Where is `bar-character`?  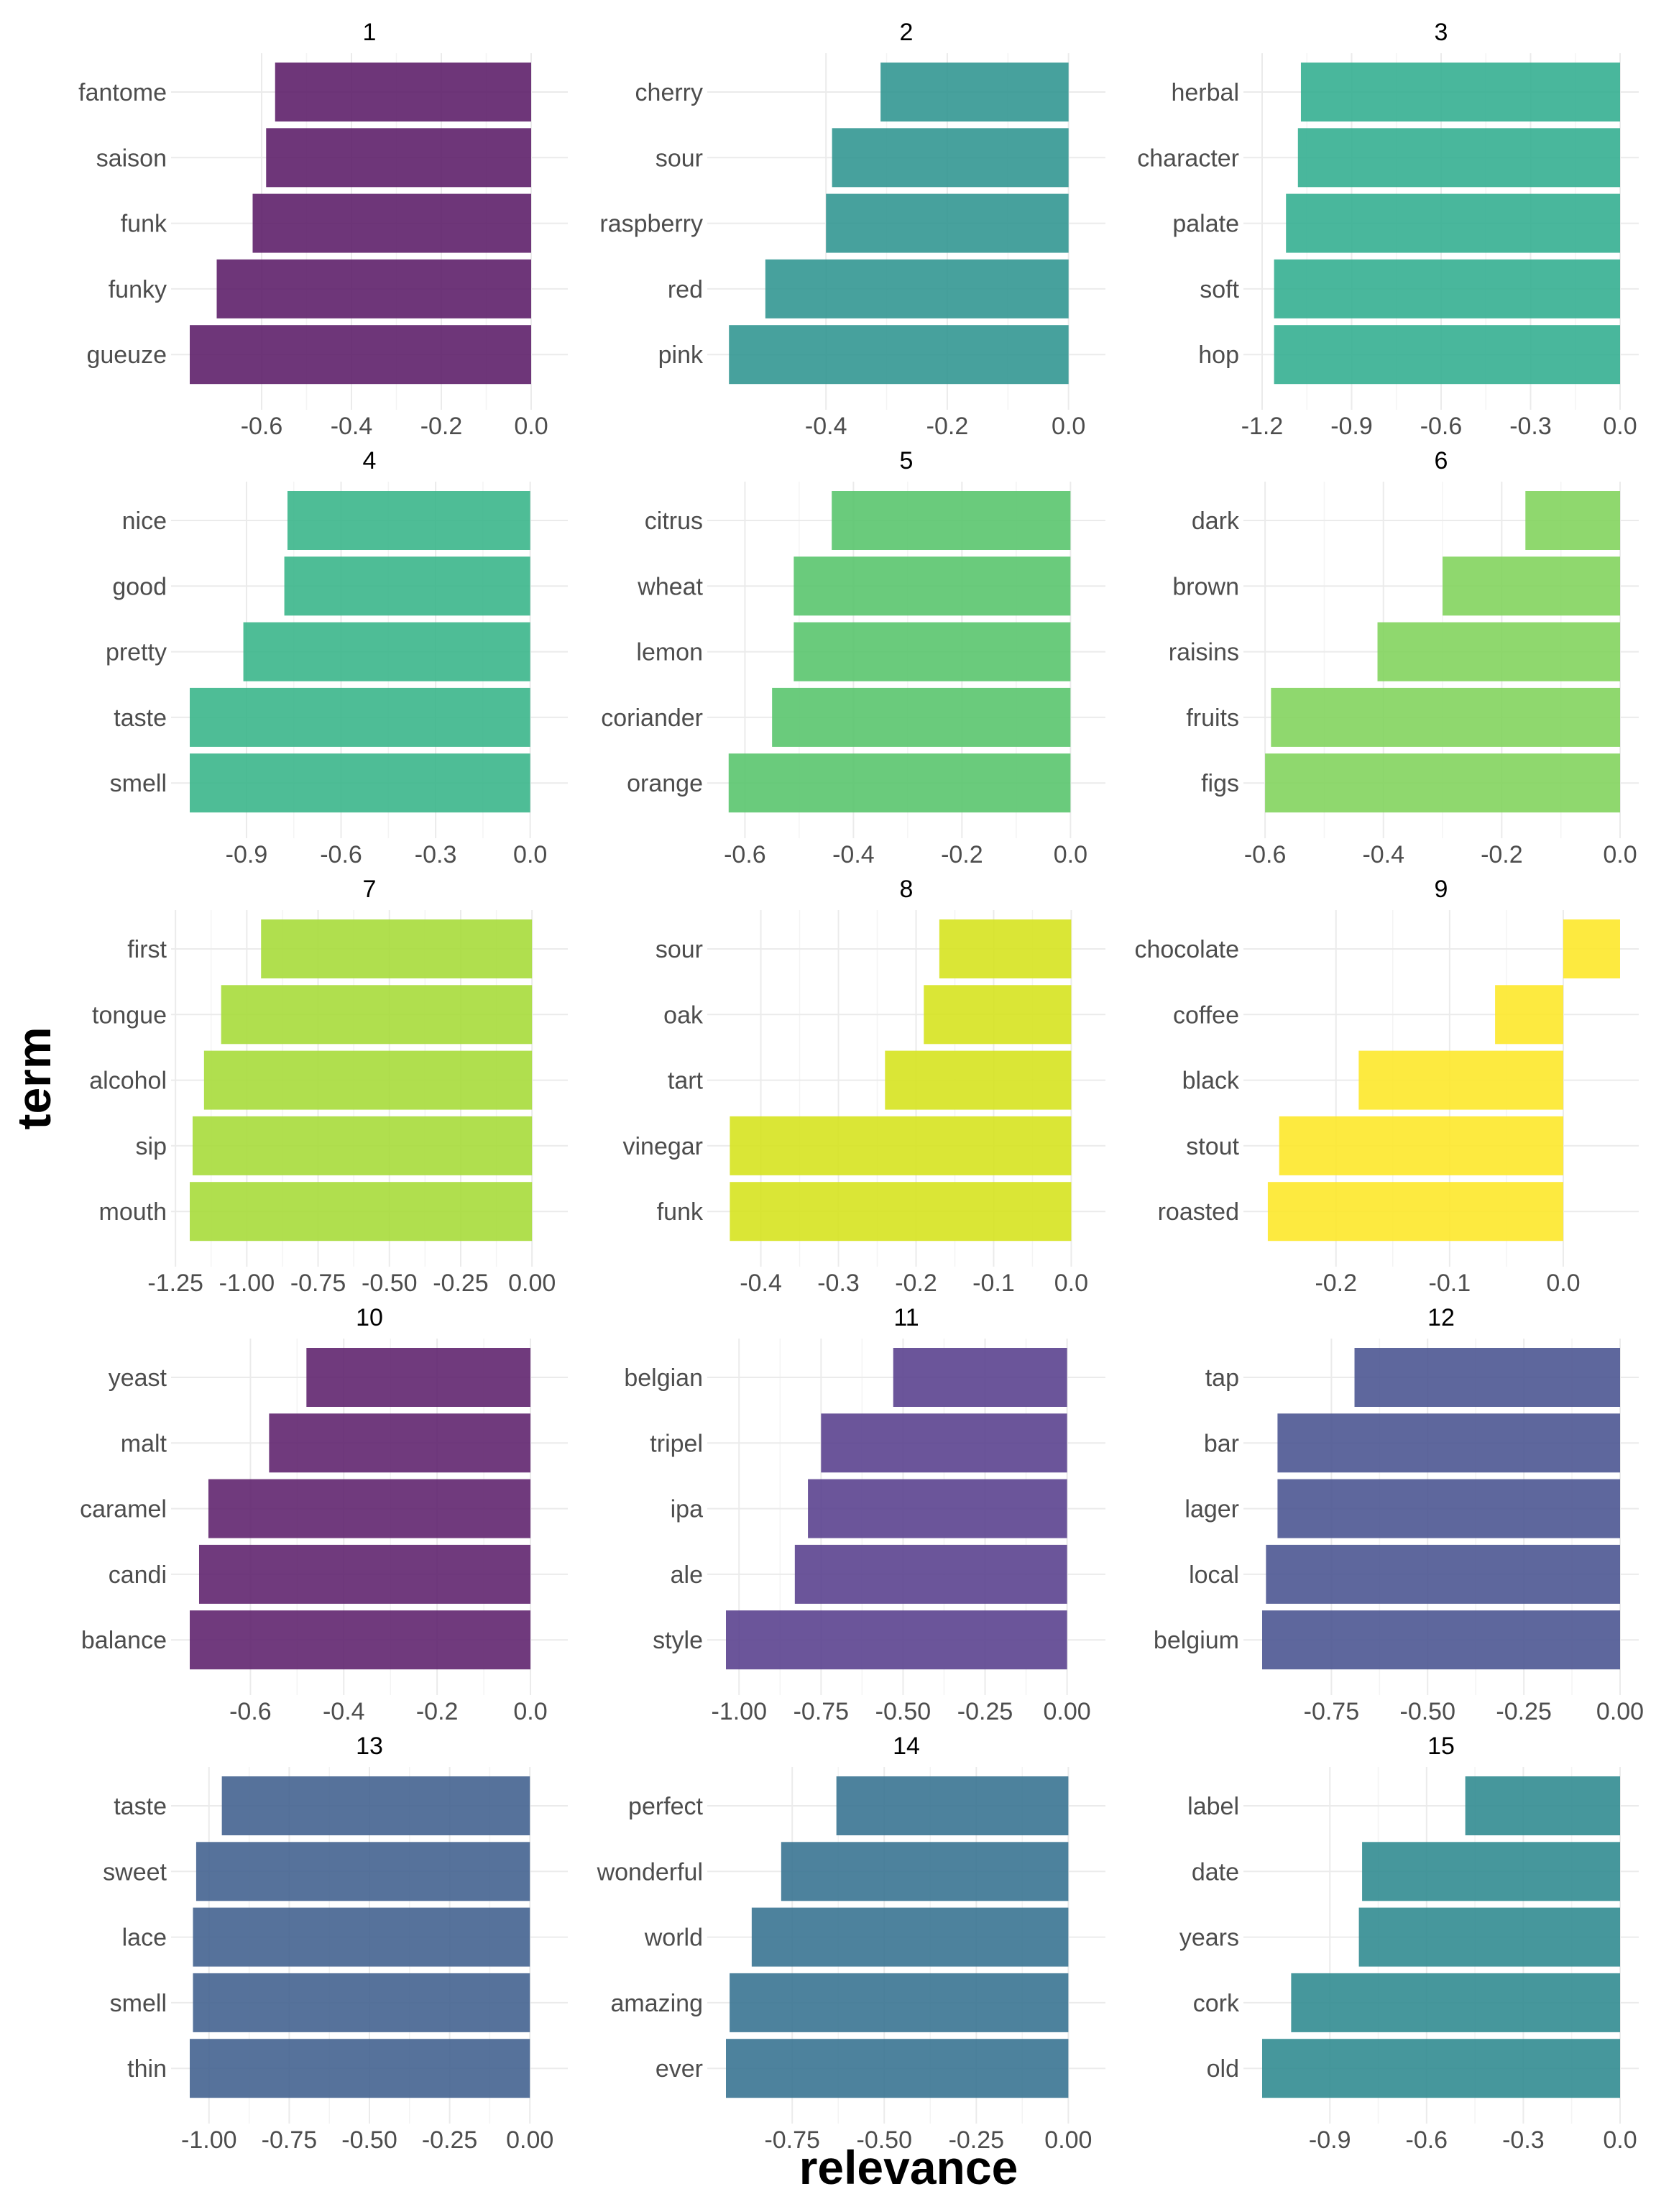
bar-character is located at coordinates (1458, 158).